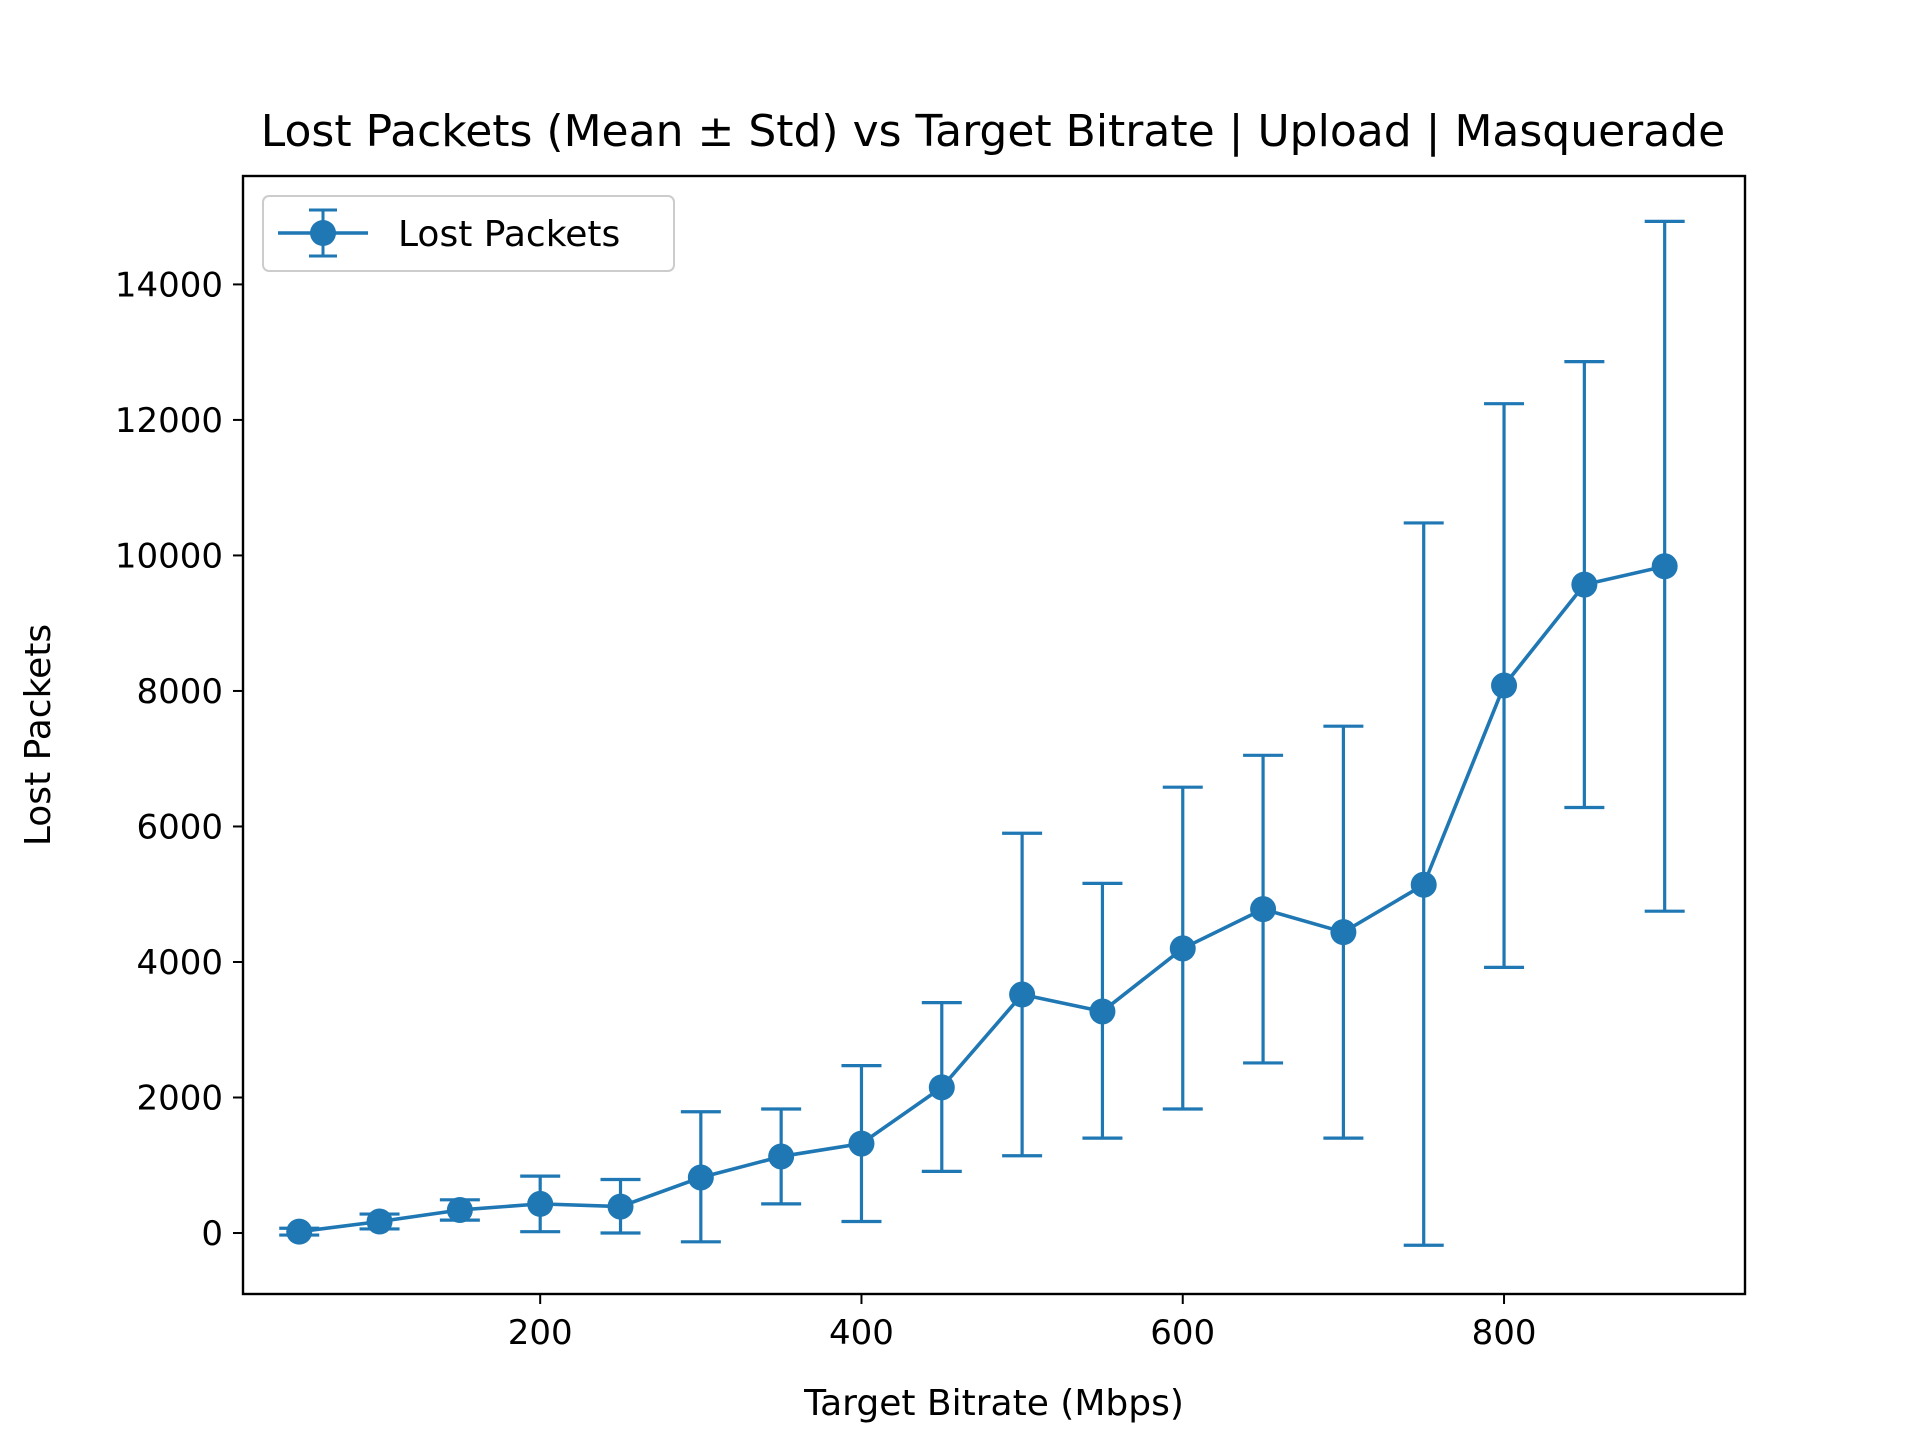 The image size is (1920, 1440). What do you see at coordinates (1504, 1333) in the screenshot?
I see `x-tick-label: 800` at bounding box center [1504, 1333].